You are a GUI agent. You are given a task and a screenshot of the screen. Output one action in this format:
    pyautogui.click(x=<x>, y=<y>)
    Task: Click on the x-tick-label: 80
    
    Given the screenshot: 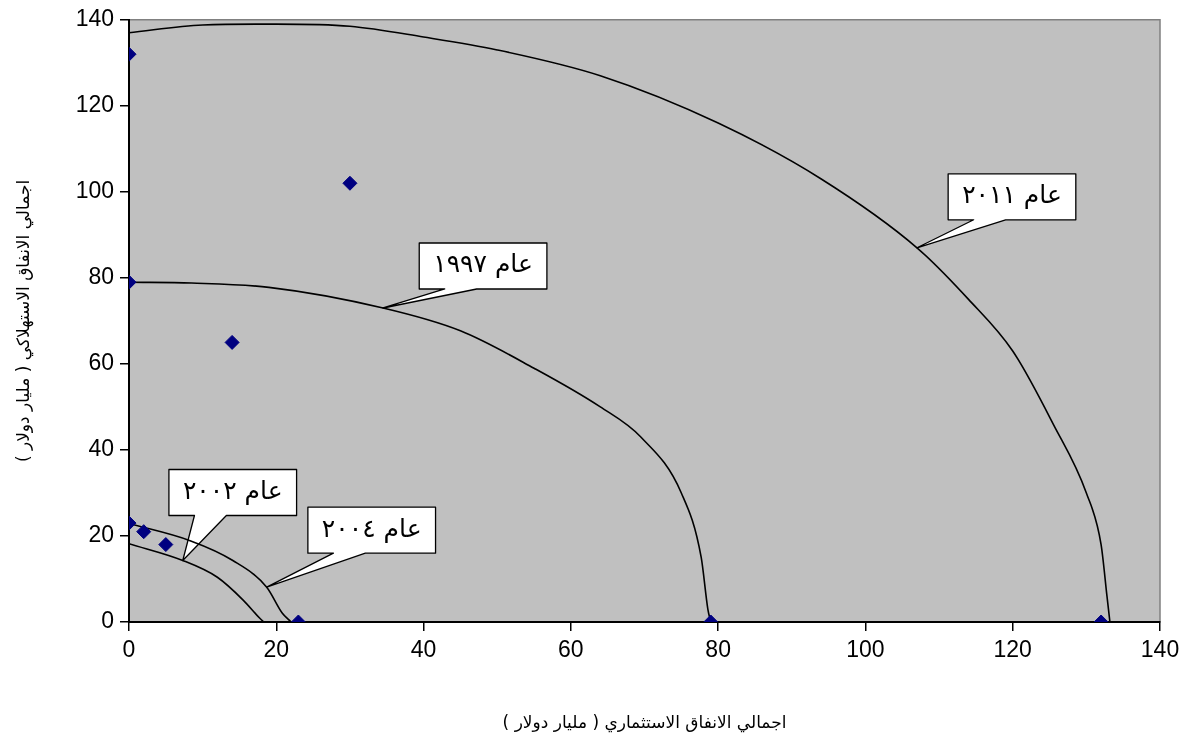 What is the action you would take?
    pyautogui.click(x=718, y=649)
    